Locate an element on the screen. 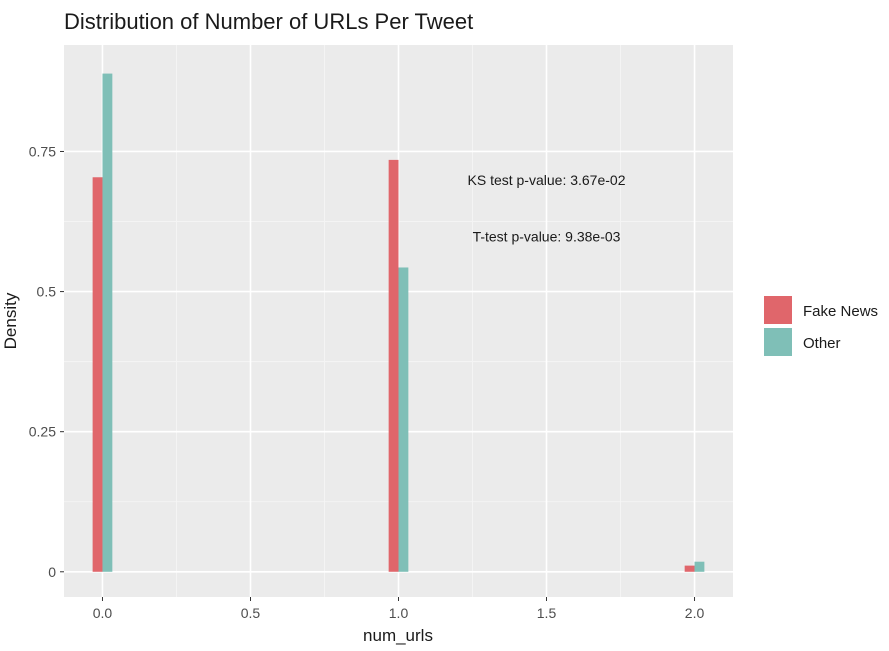 The image size is (889, 651). y-tick-label: 0.25 is located at coordinates (42, 432).